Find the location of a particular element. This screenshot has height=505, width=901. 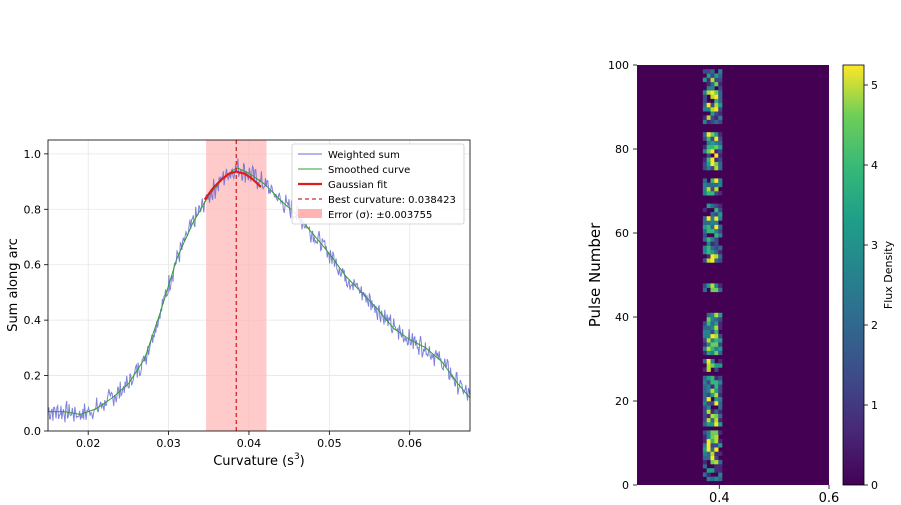

colorbar is located at coordinates (853, 275).